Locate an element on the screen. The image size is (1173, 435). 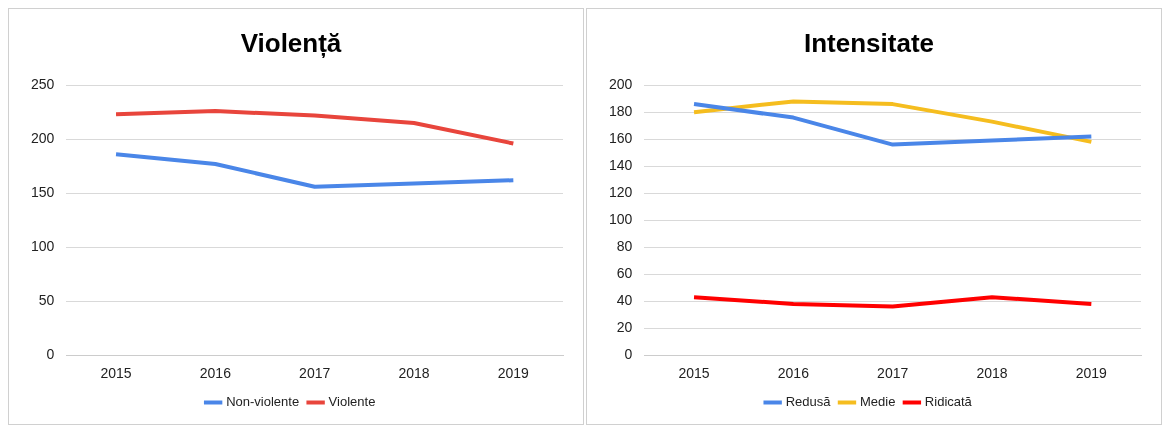
y-tick-label: 120 is located at coordinates (621, 192).